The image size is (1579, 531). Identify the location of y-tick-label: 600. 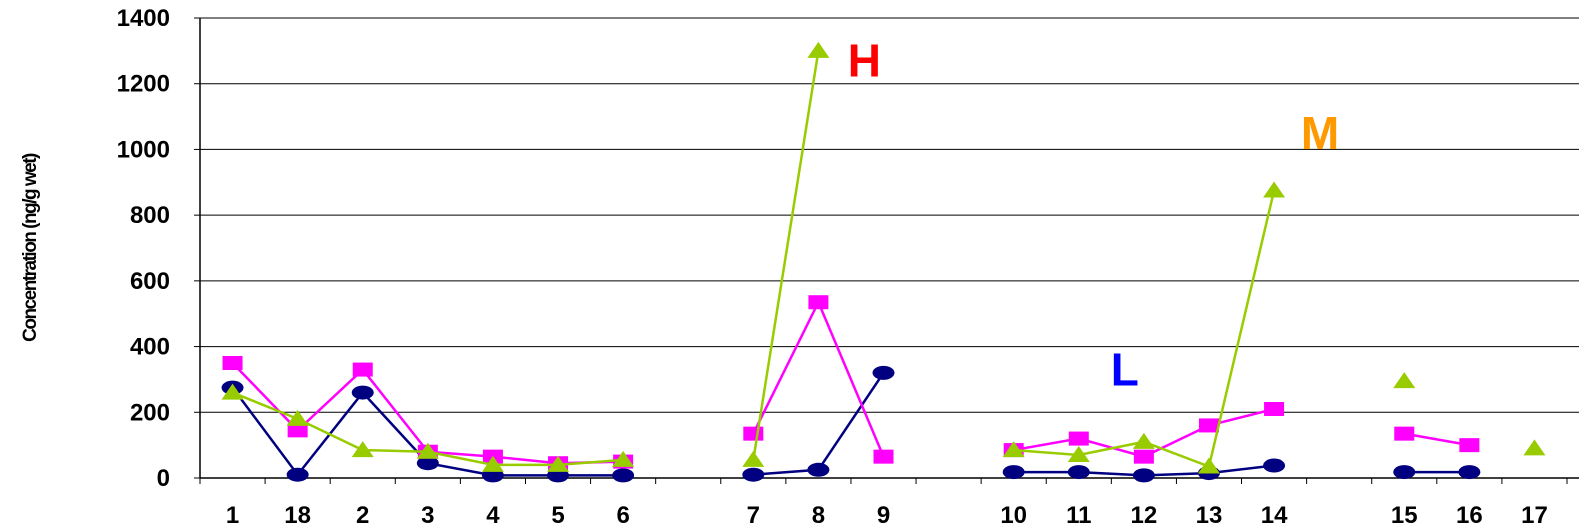
(150, 281).